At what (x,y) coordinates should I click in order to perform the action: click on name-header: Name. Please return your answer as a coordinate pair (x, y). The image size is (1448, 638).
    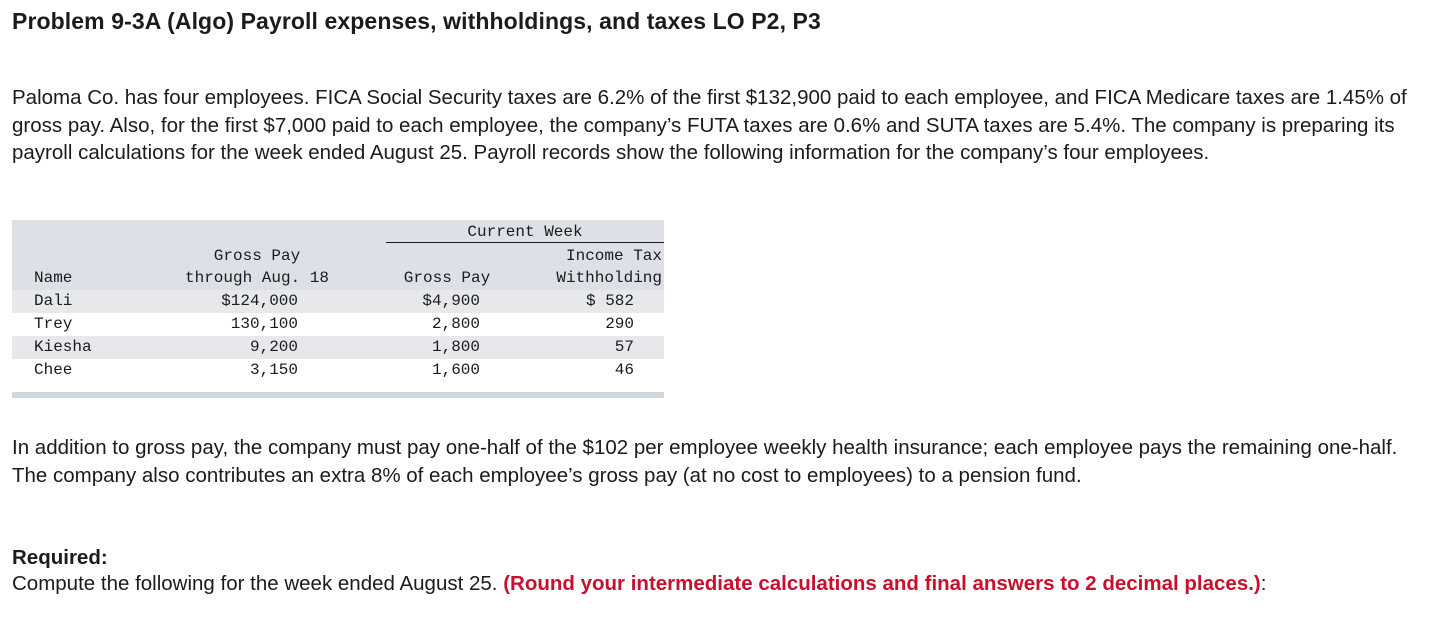
    Looking at the image, I should click on (53, 278).